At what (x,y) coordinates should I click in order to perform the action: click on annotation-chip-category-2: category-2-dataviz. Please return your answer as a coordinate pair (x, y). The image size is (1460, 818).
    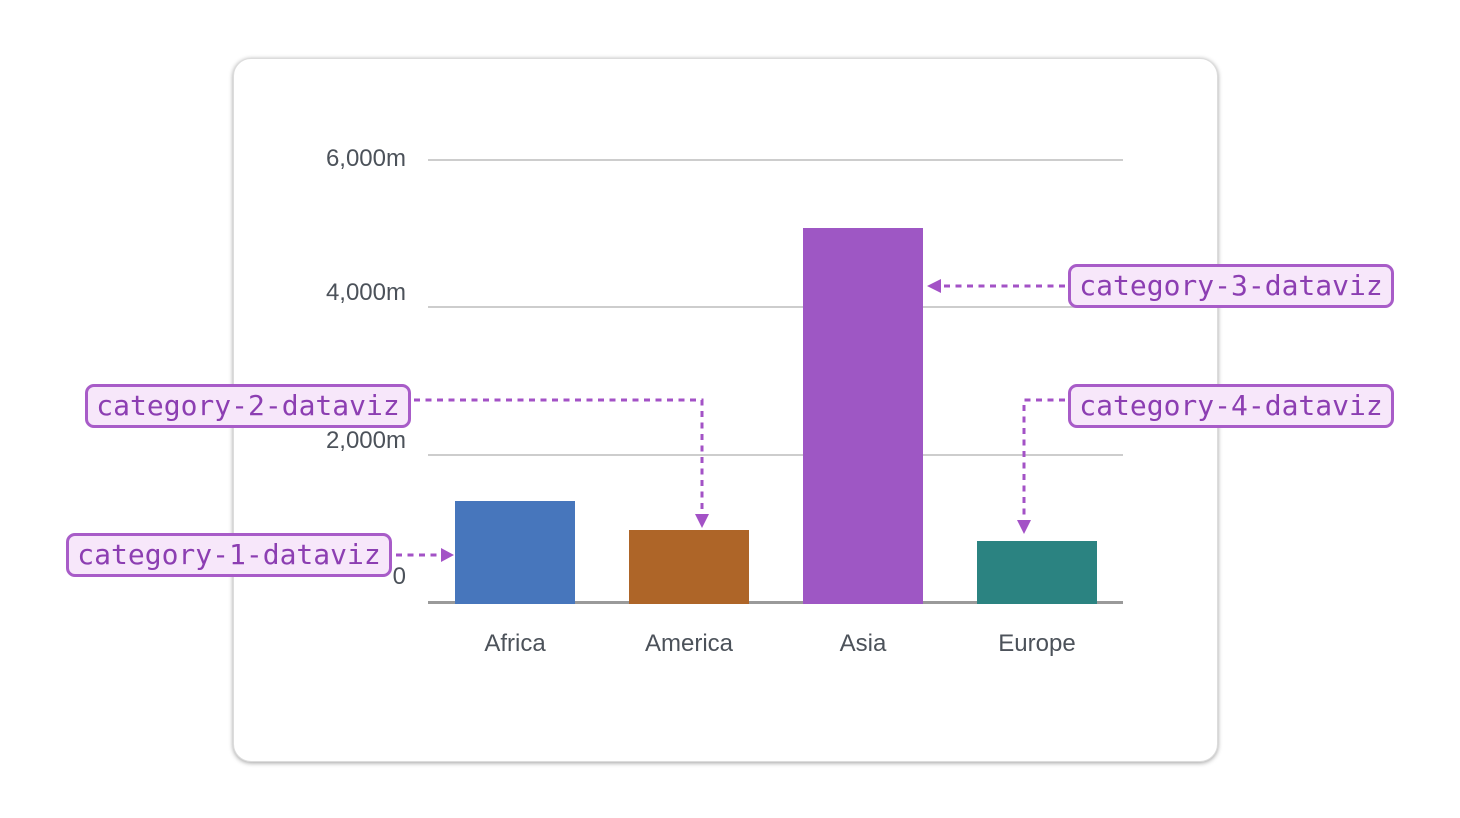
    Looking at the image, I should click on (248, 406).